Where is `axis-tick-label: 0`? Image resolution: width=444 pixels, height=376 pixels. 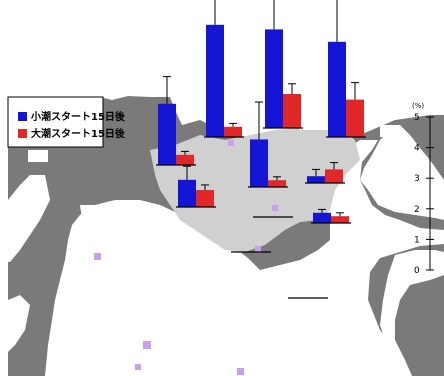 axis-tick-label: 0 is located at coordinates (417, 271).